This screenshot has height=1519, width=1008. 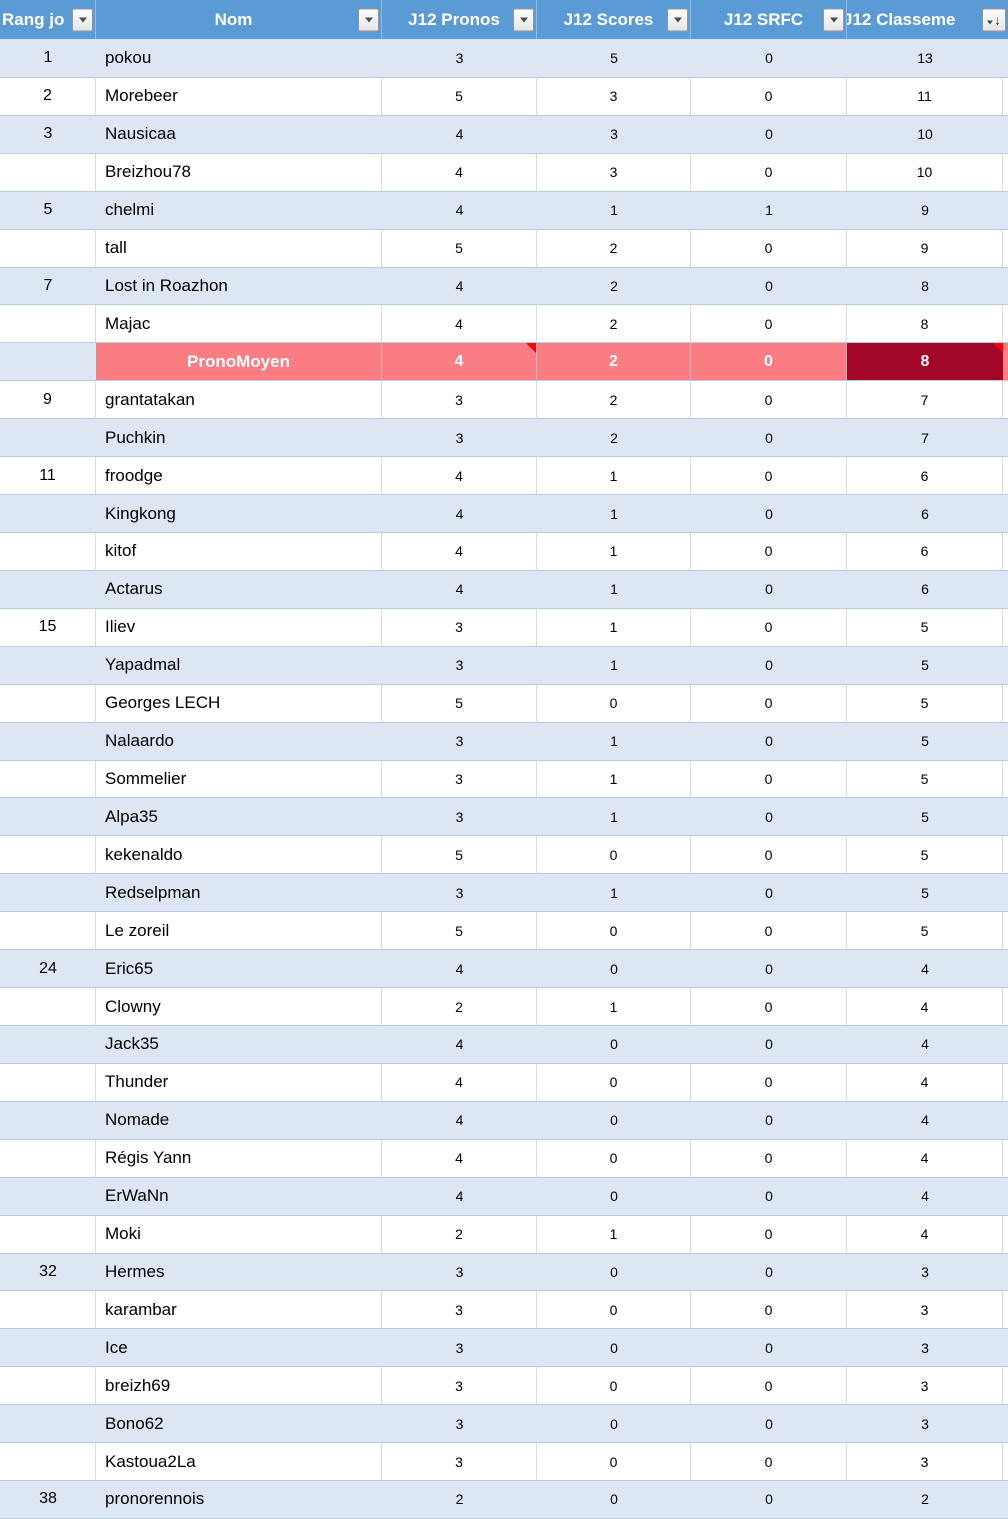 I want to click on player-name-cell: karambar, so click(x=239, y=1310).